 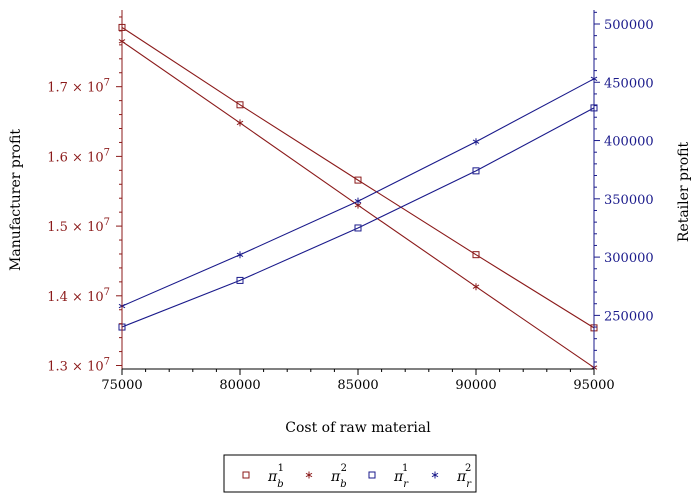 I want to click on x-tick-label: 95000, so click(x=593, y=385).